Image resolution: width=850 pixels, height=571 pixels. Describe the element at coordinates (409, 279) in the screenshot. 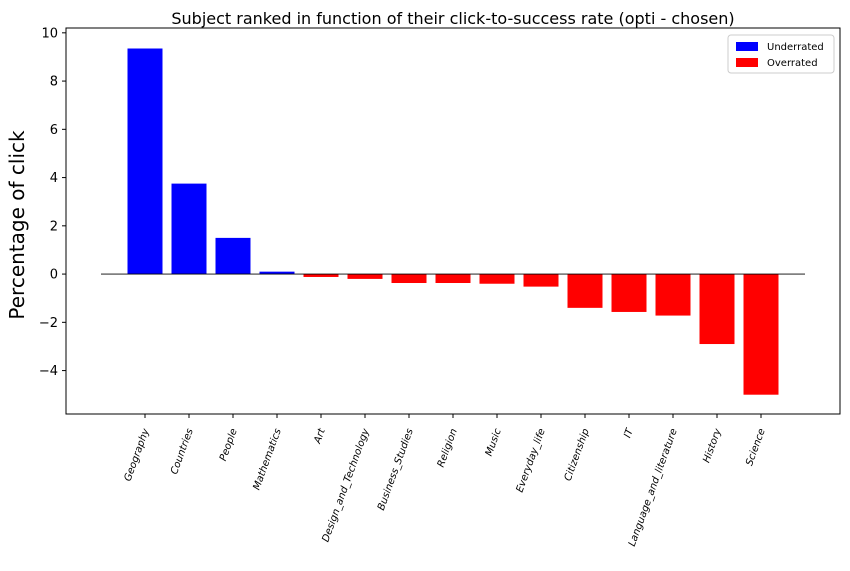

I see `bar-business-studies` at that location.